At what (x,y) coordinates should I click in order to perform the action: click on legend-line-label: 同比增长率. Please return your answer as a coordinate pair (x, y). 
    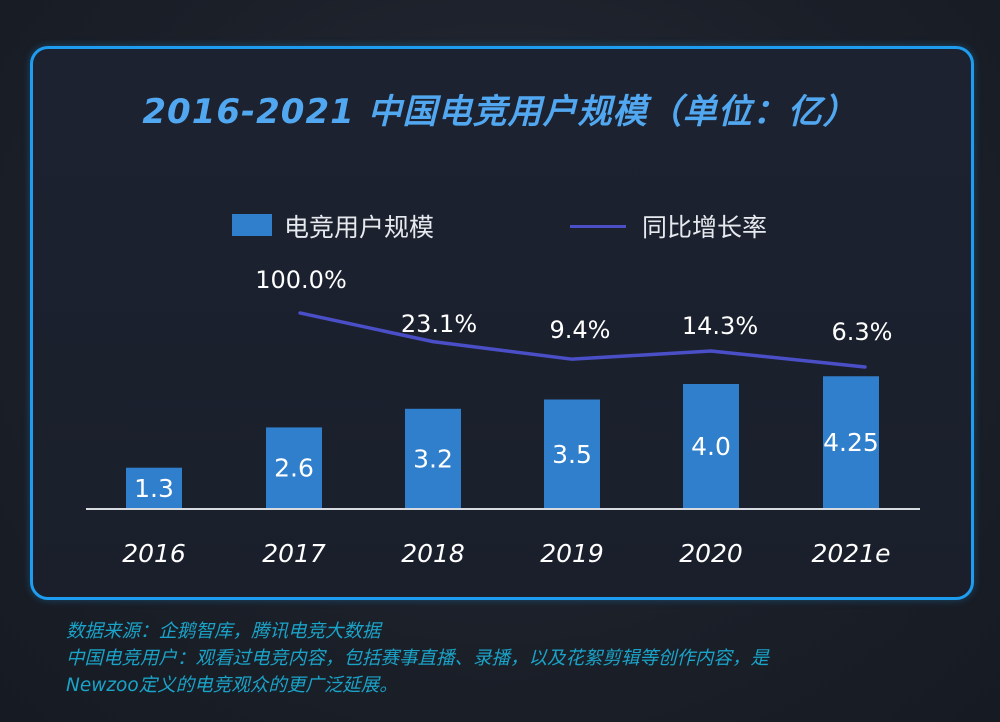
    Looking at the image, I should click on (705, 227).